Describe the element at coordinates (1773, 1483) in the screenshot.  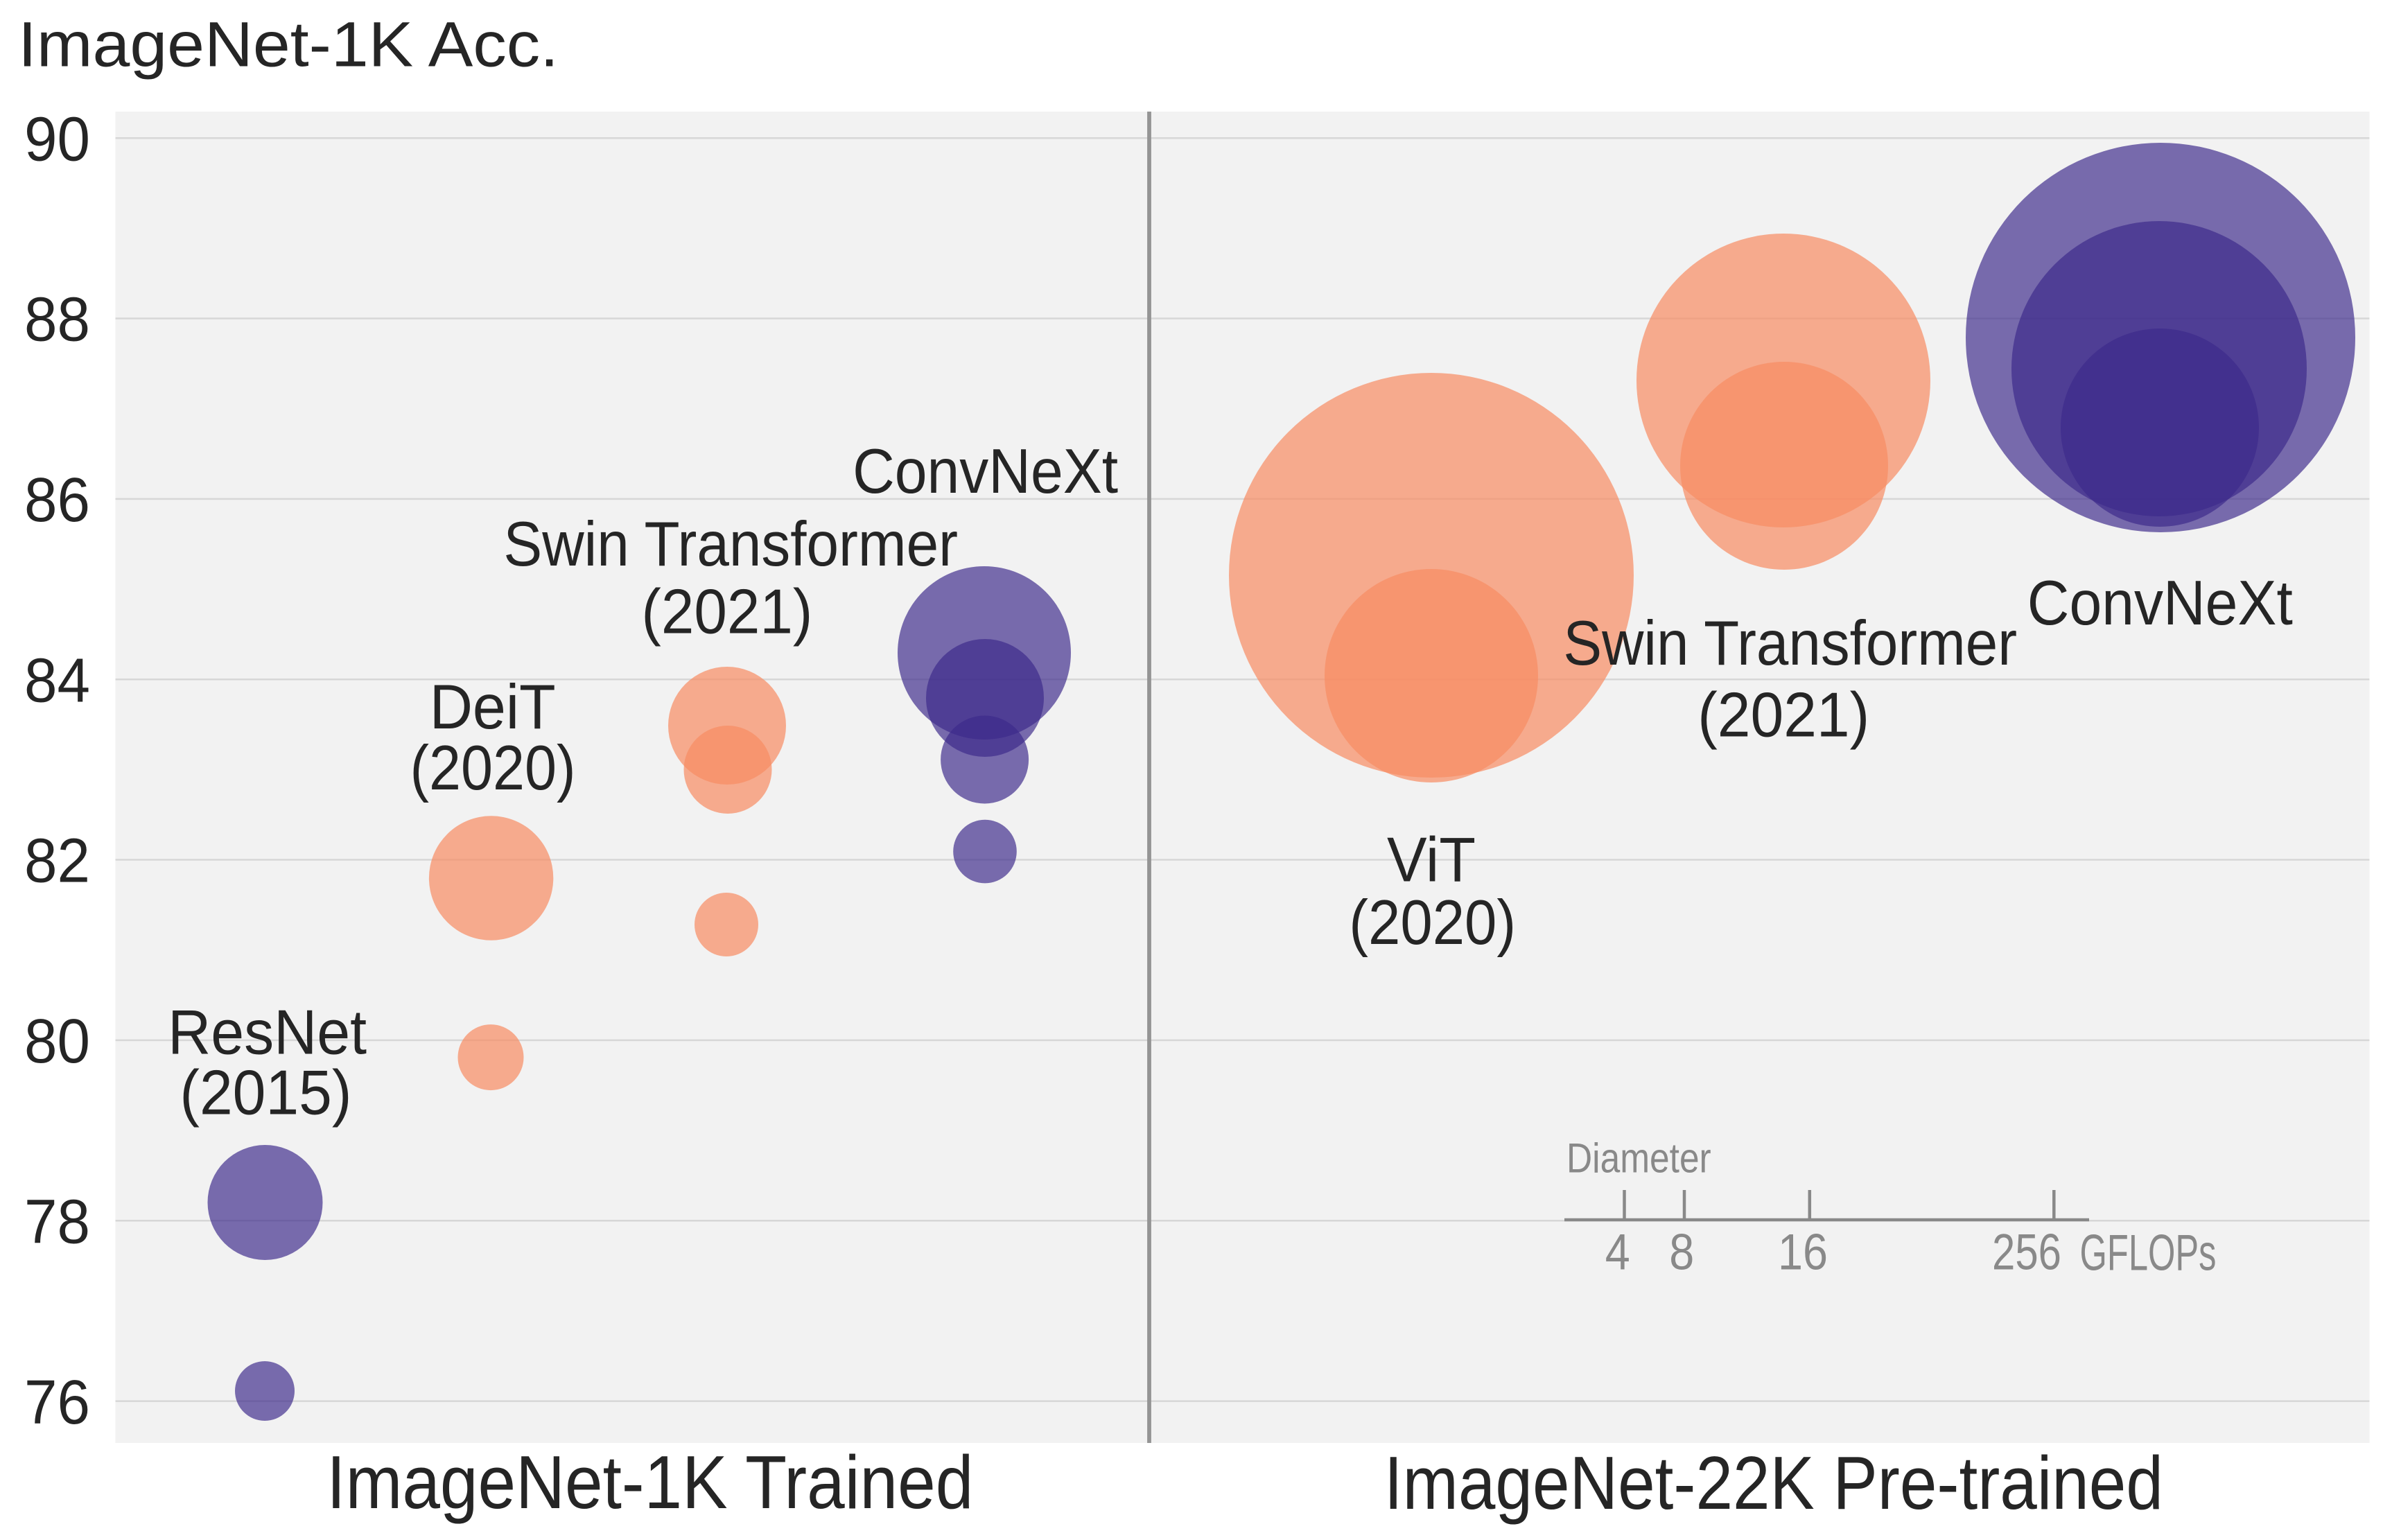
I see `svg-text: ImageNet-22K Pre-trained` at that location.